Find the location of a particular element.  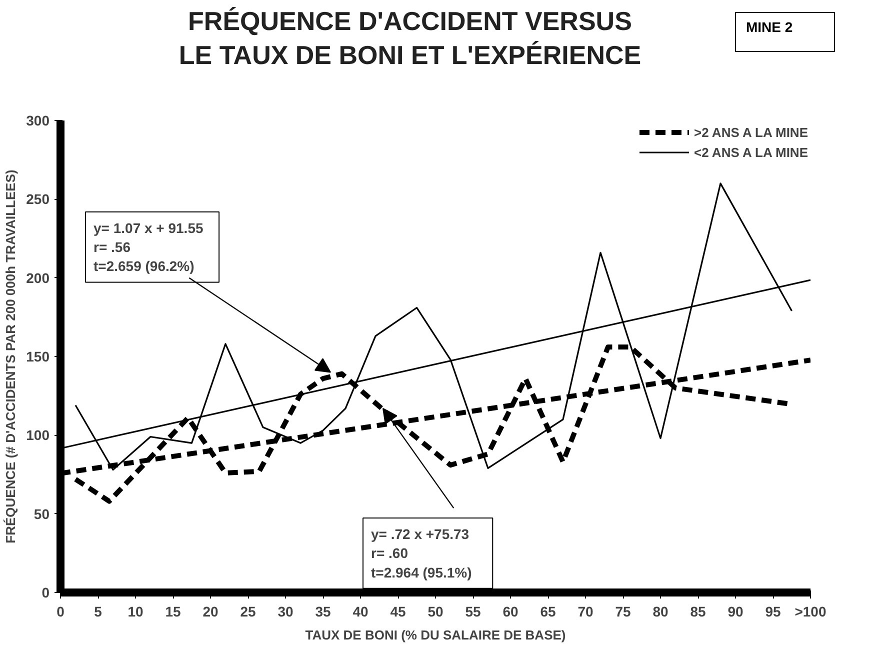

x-tick-label: 50 is located at coordinates (436, 612).